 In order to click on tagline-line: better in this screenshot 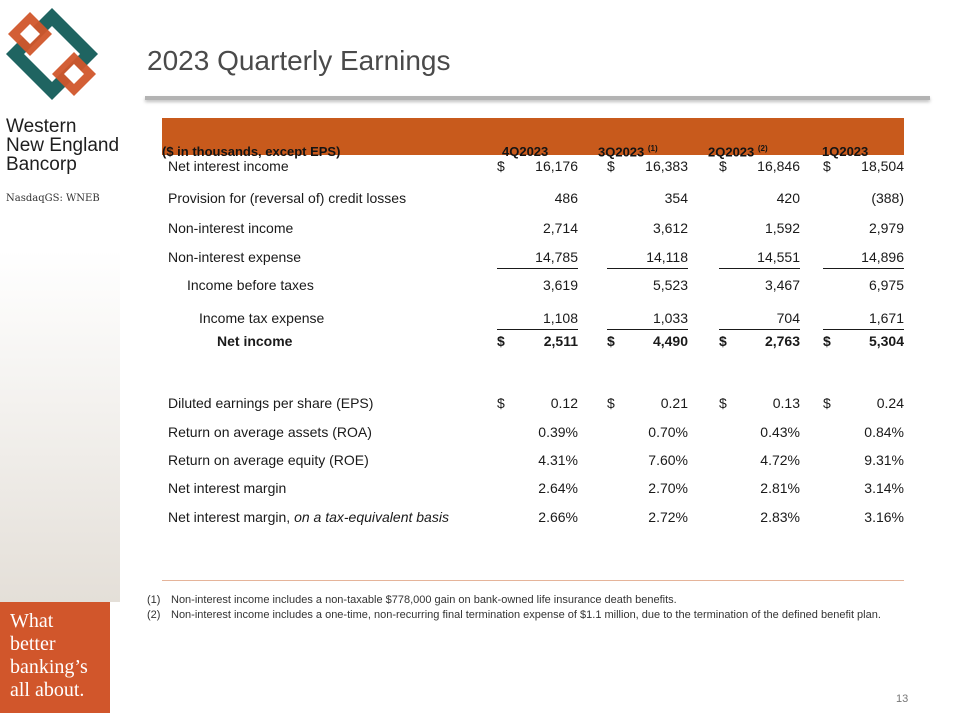, I will do `click(33, 644)`.